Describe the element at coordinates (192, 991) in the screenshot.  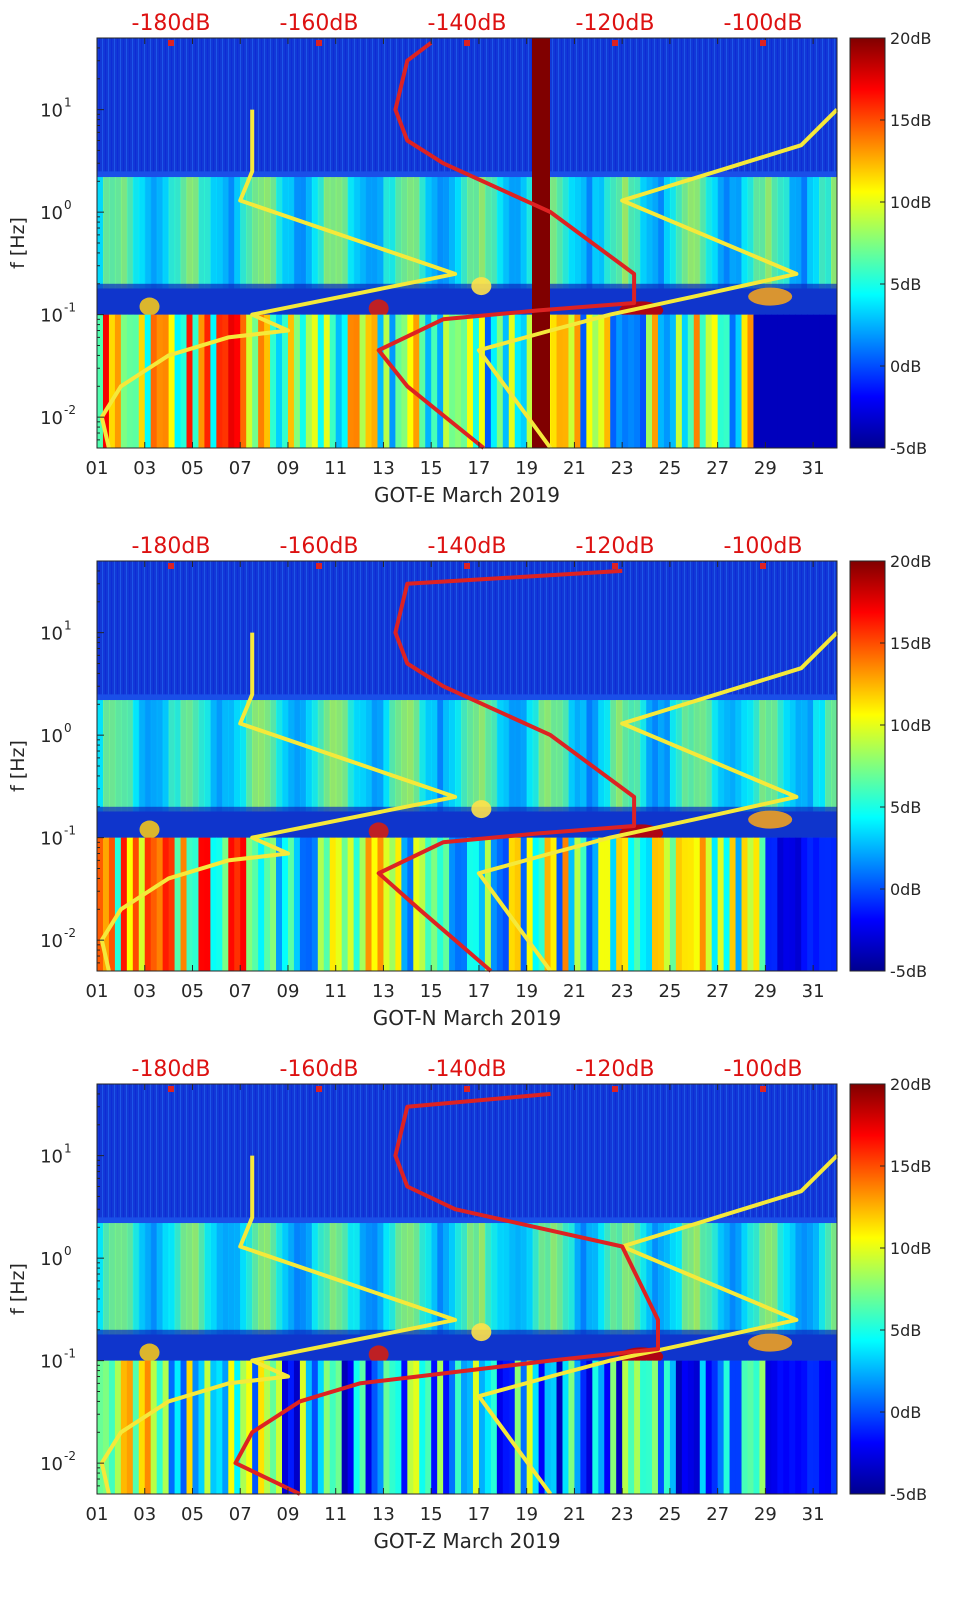
I see `x-tick-label: 05` at that location.